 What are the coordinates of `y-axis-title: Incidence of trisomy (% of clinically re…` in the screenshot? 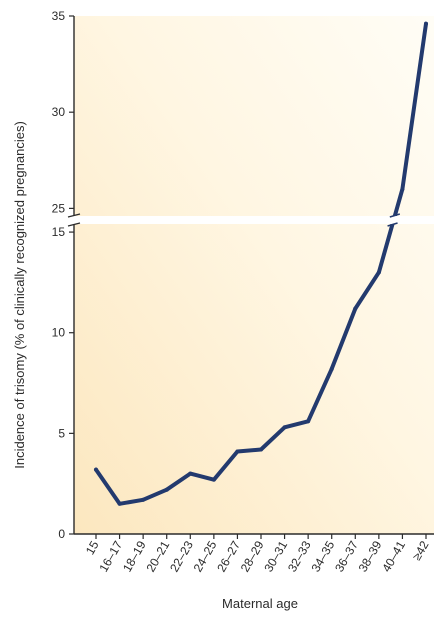 It's located at (19, 295).